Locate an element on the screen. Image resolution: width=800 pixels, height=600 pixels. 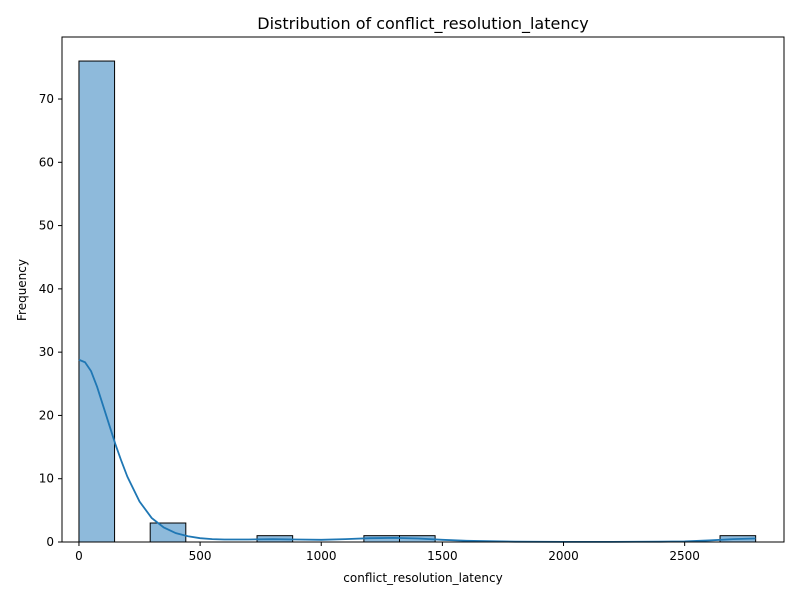
y-tick-label: 40 is located at coordinates (46, 289).